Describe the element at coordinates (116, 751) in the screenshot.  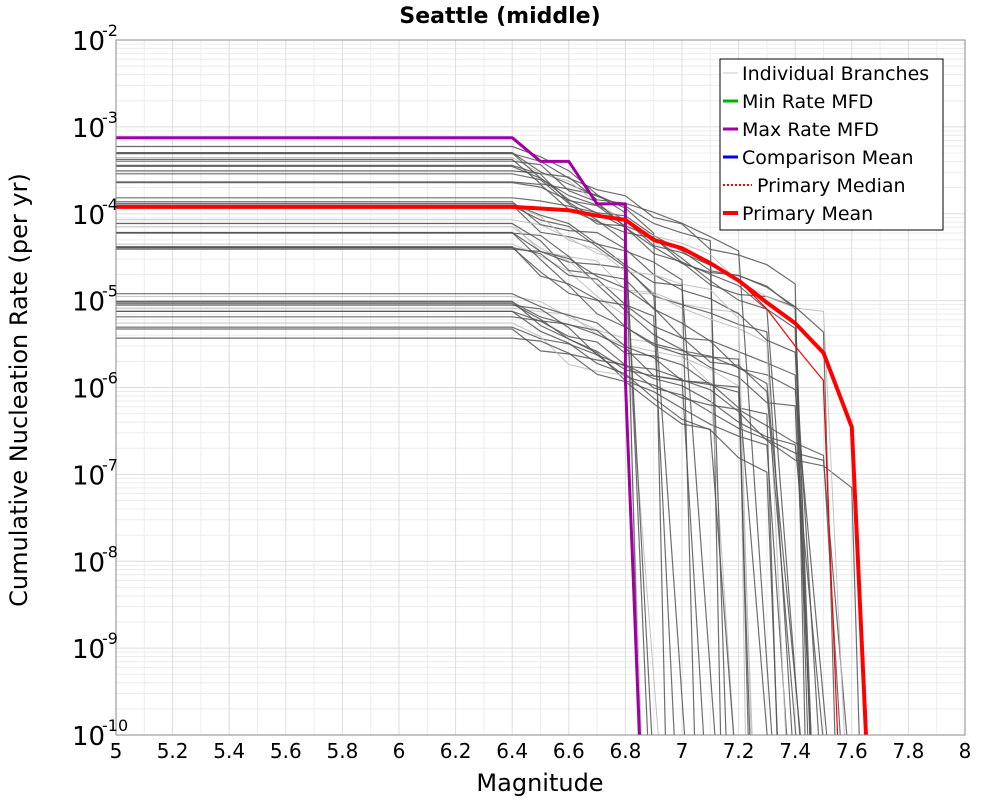
I see `x-tick-label: 5` at that location.